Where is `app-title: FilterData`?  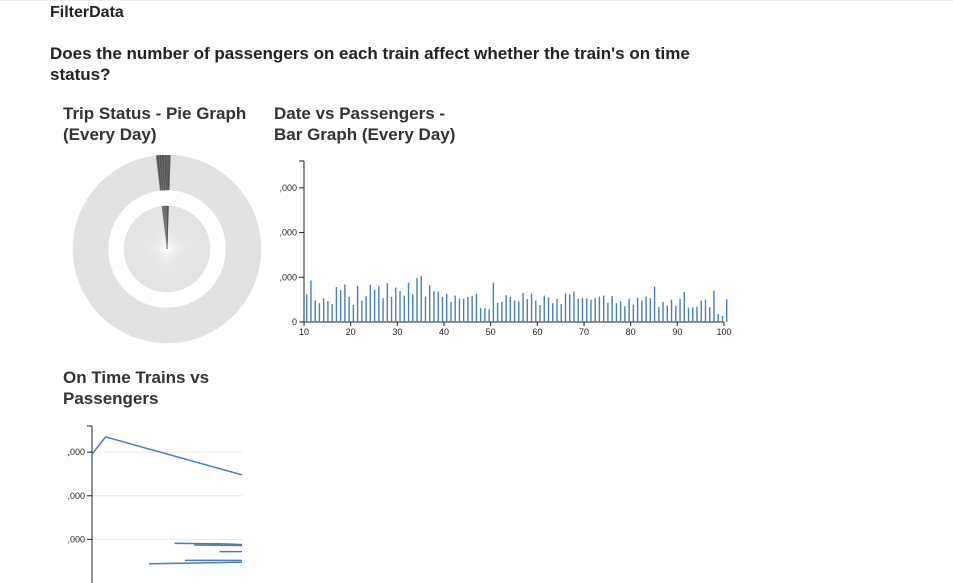 app-title: FilterData is located at coordinates (87, 12).